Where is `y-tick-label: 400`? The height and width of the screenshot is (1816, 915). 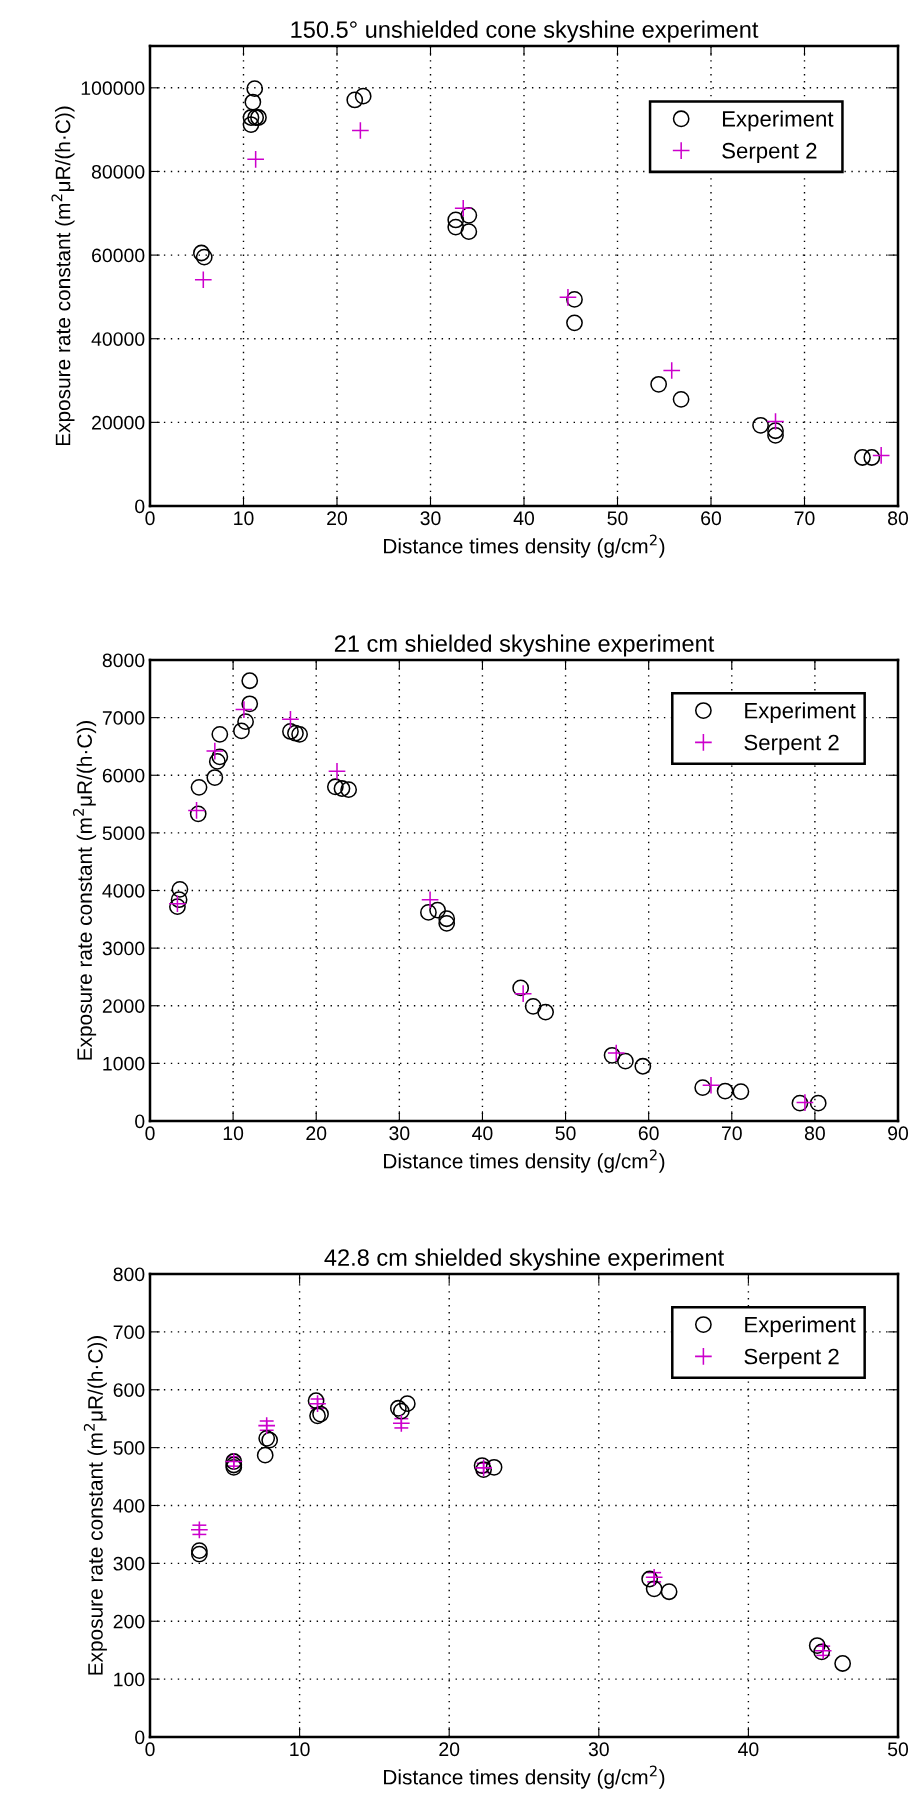
y-tick-label: 400 is located at coordinates (129, 1505).